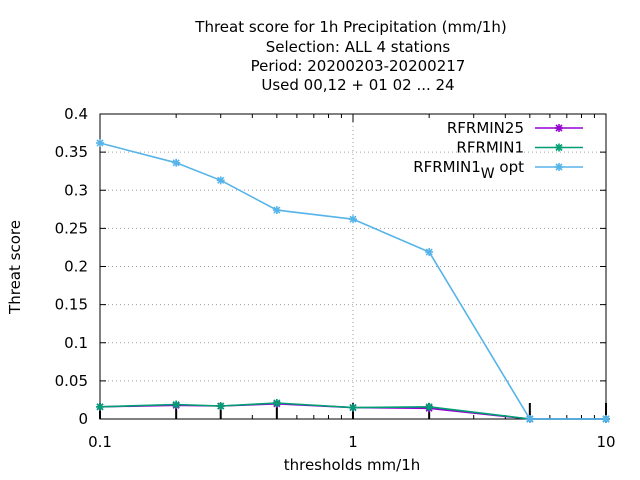 This screenshot has height=480, width=640. I want to click on series-line, so click(352, 411).